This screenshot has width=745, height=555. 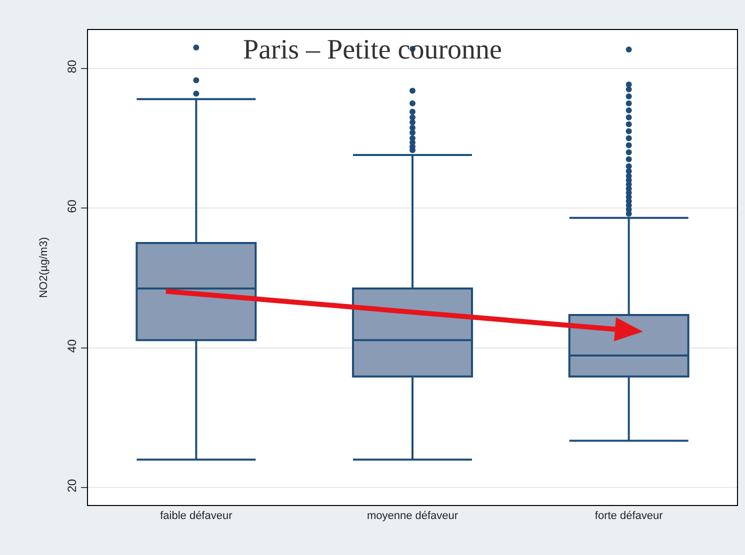 I want to click on y-tick-label: 40, so click(x=72, y=346).